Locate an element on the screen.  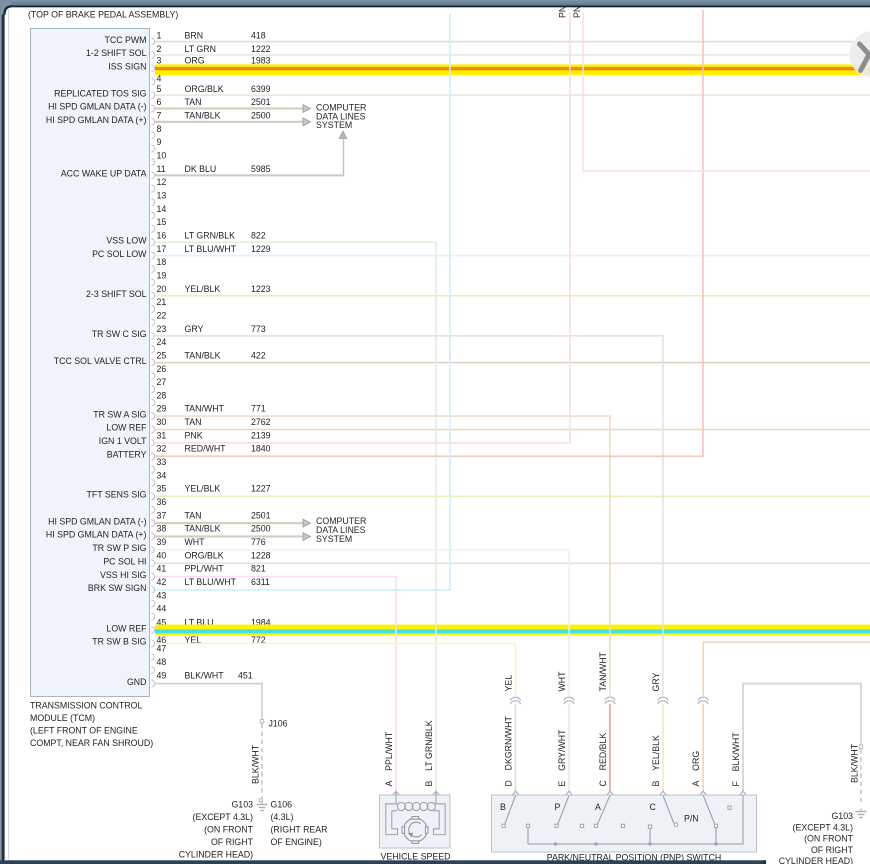
svg-text: A is located at coordinates (598, 807).